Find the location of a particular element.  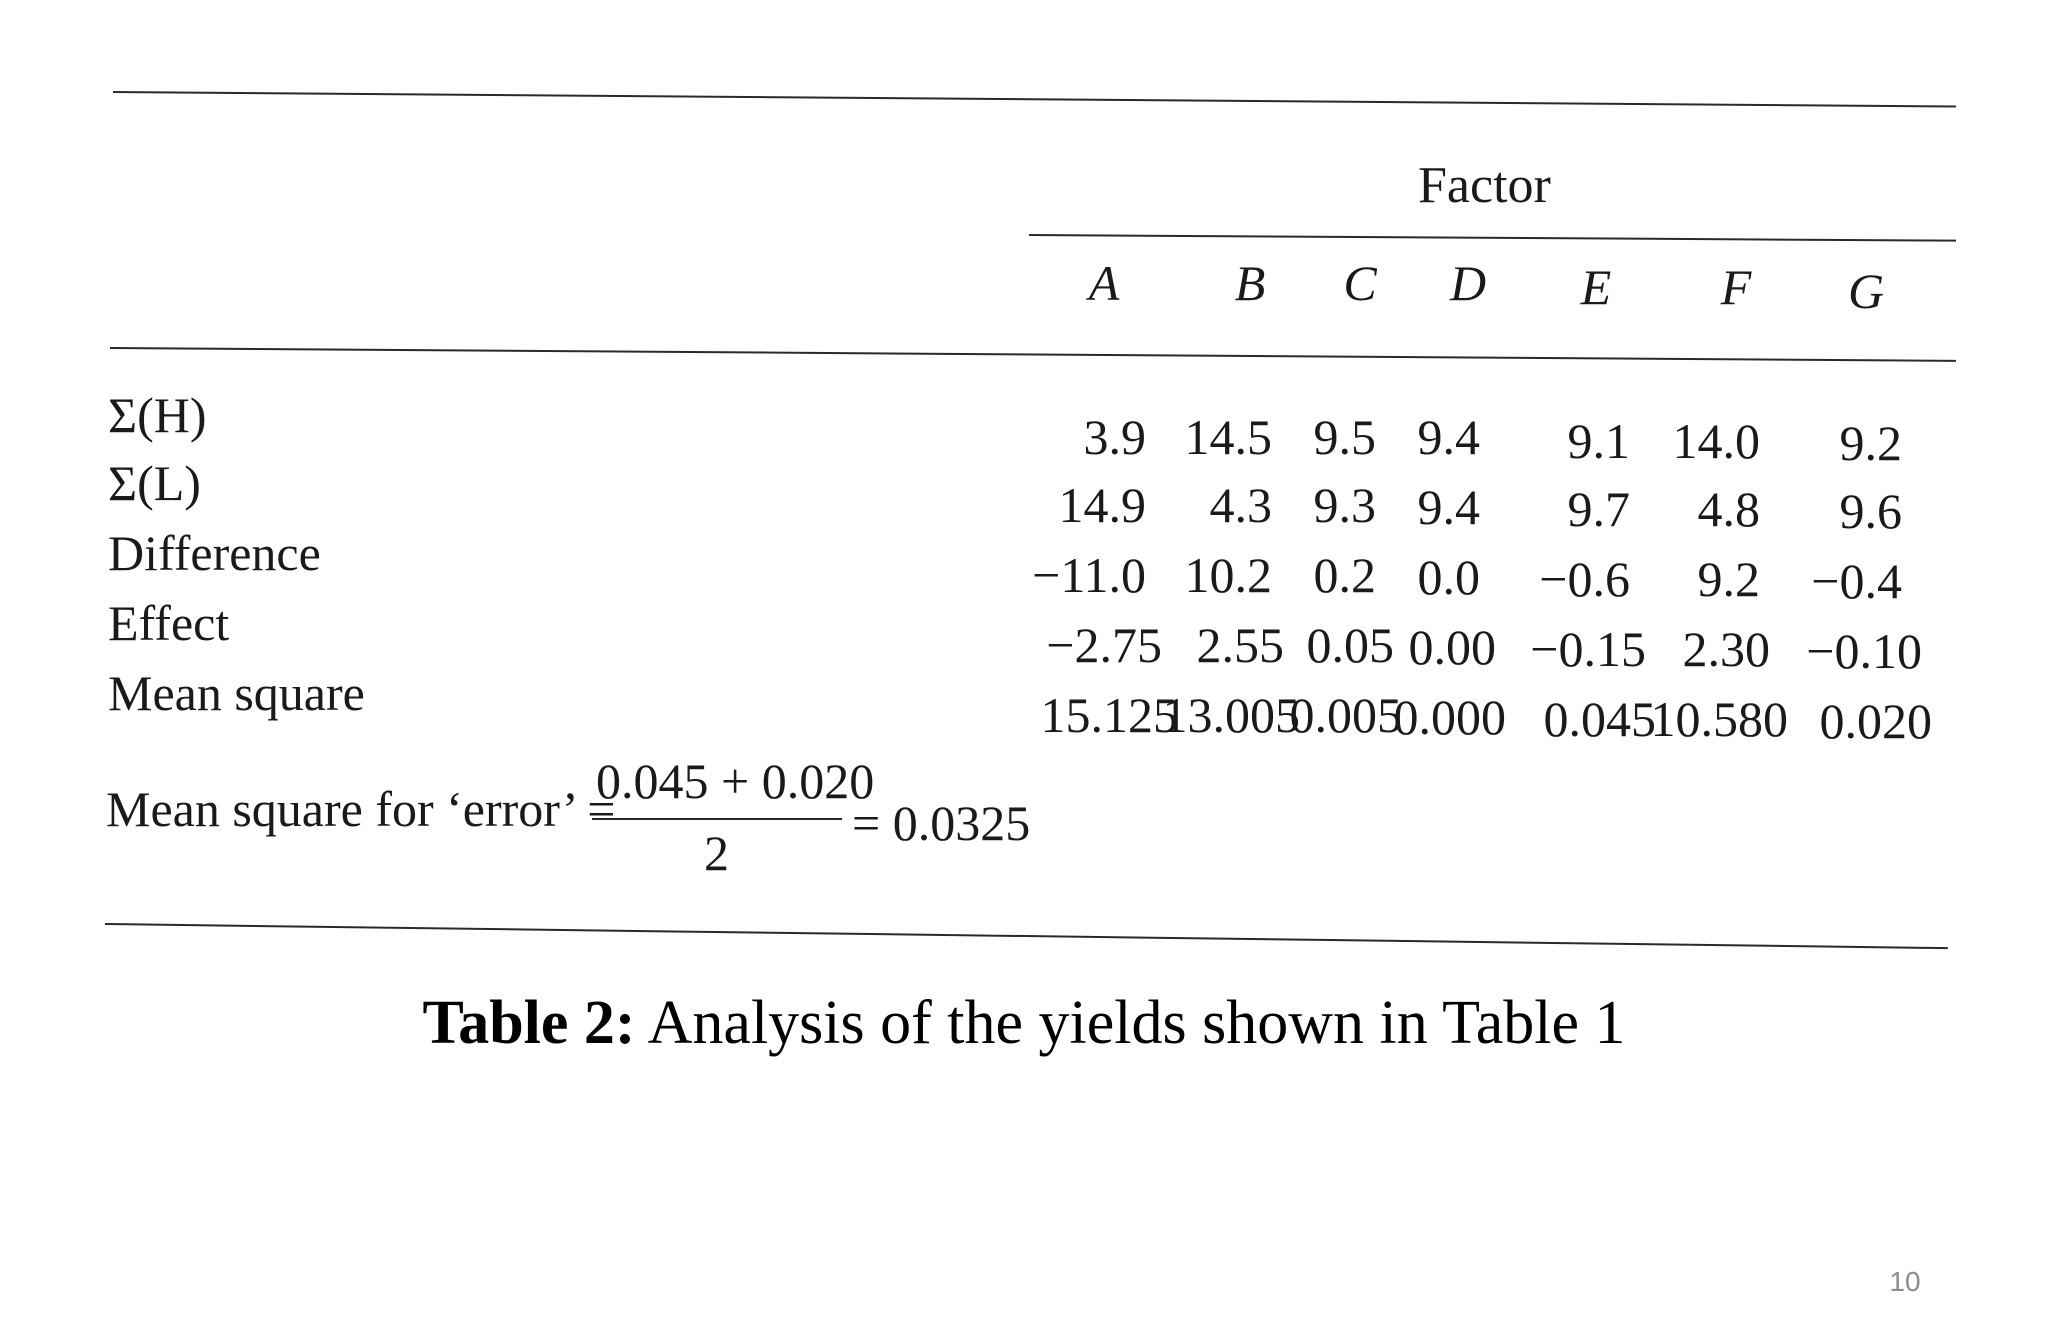

table-cell: −11.0 is located at coordinates (1089, 575).